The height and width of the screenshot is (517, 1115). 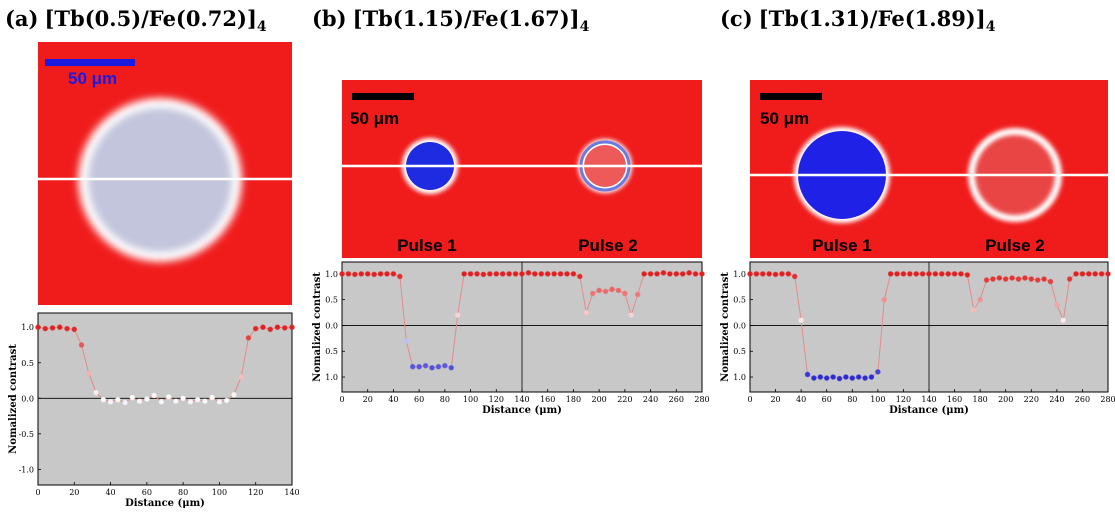 I want to click on formula: [Tb(1.15)/Fe(1.67)], so click(x=466, y=18).